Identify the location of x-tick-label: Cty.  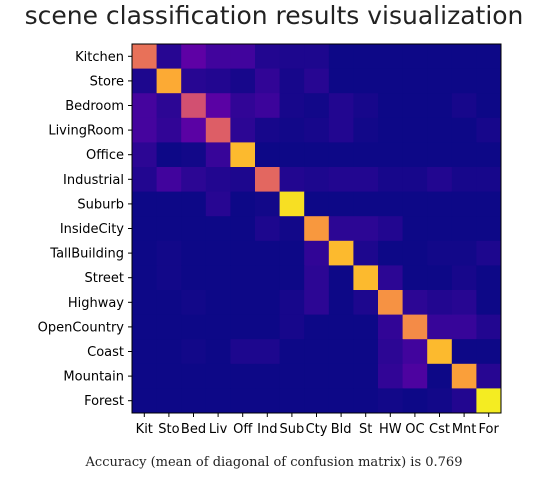
(317, 429).